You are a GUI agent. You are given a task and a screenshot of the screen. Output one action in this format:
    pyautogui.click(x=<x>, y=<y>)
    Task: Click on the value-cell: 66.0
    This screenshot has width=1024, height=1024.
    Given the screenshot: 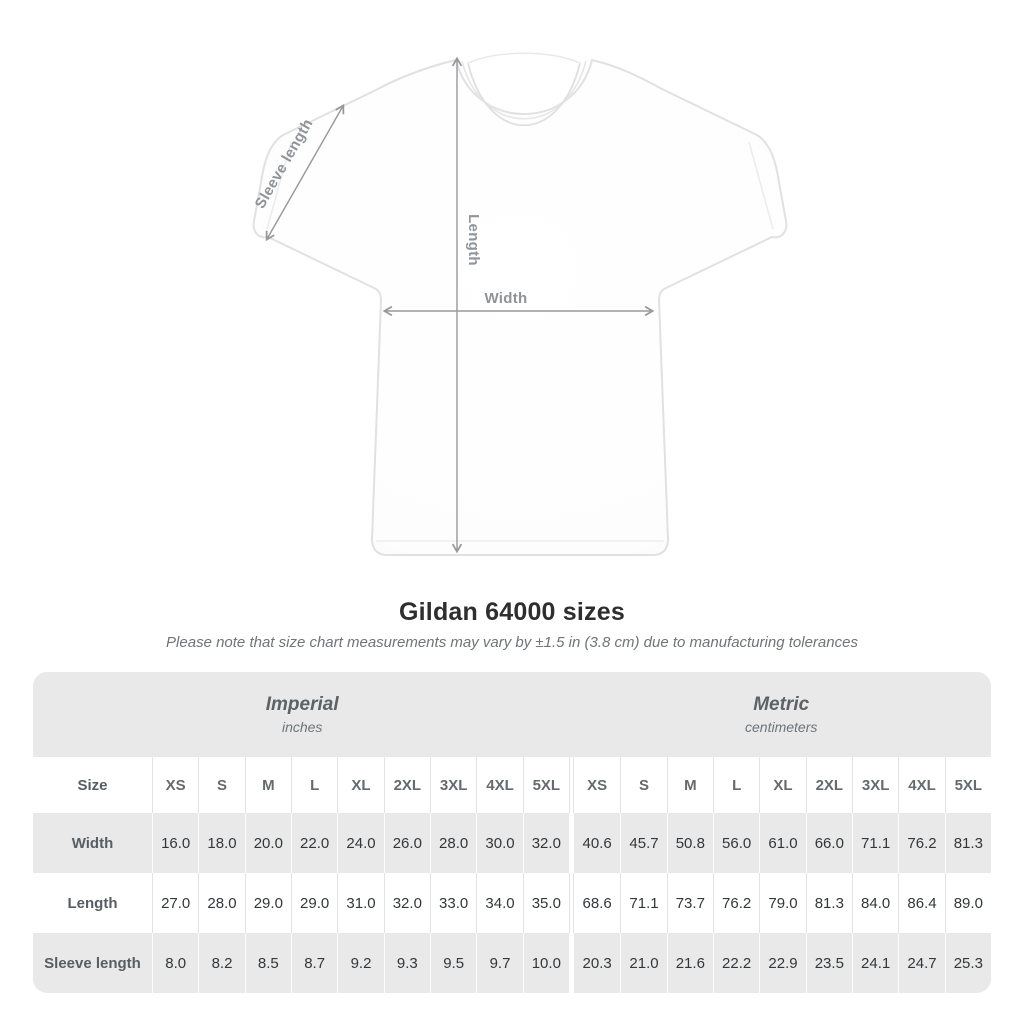 What is the action you would take?
    pyautogui.click(x=828, y=843)
    